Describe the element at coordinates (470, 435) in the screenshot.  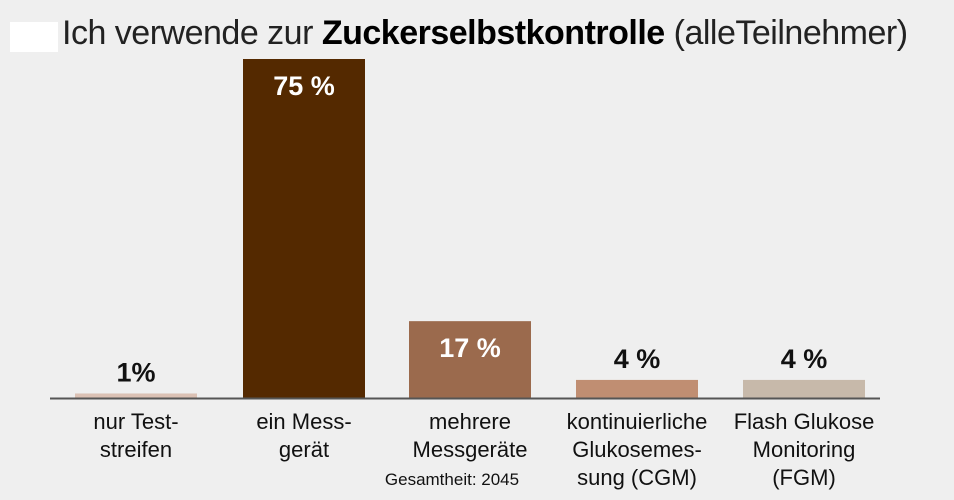
I see `category-label-3: mehrere Messgeräte` at that location.